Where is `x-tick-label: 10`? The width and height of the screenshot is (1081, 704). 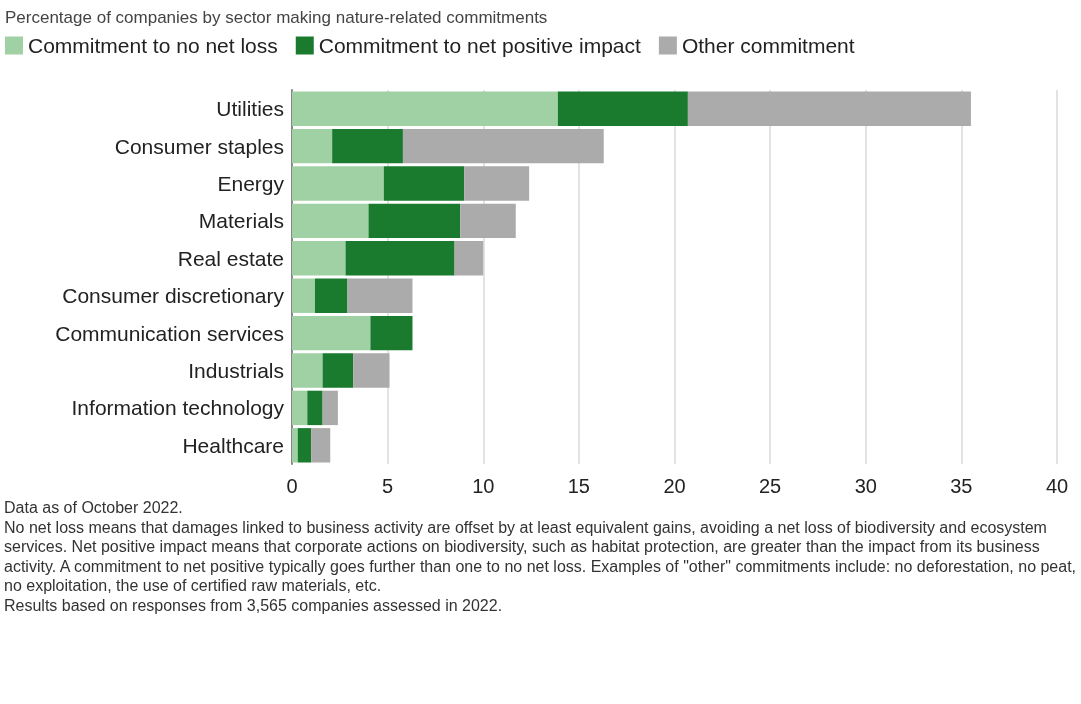 x-tick-label: 10 is located at coordinates (483, 486).